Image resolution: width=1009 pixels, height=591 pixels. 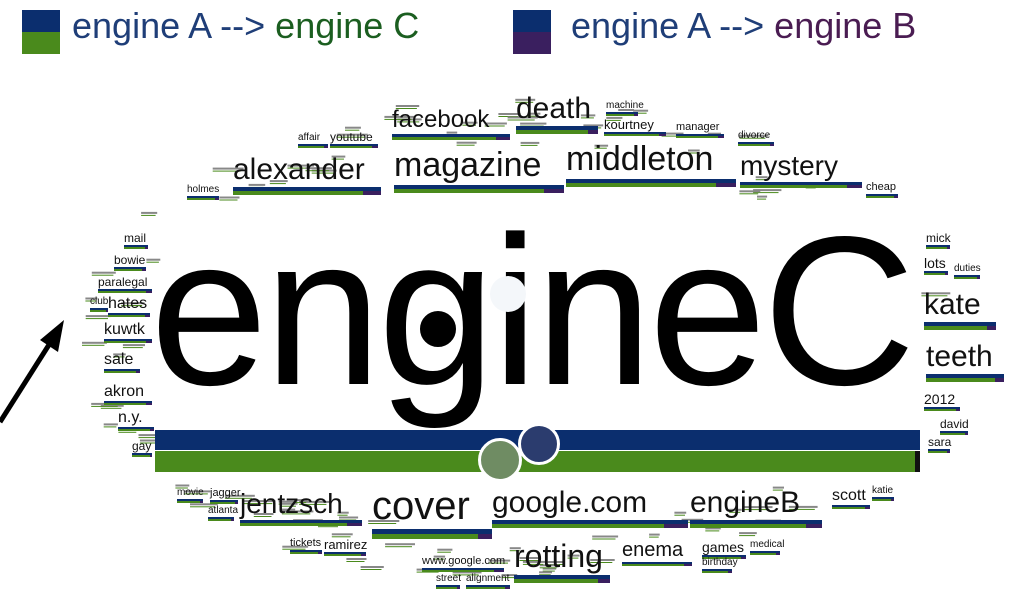 What do you see at coordinates (917, 461) in the screenshot?
I see `center-bar-tail` at bounding box center [917, 461].